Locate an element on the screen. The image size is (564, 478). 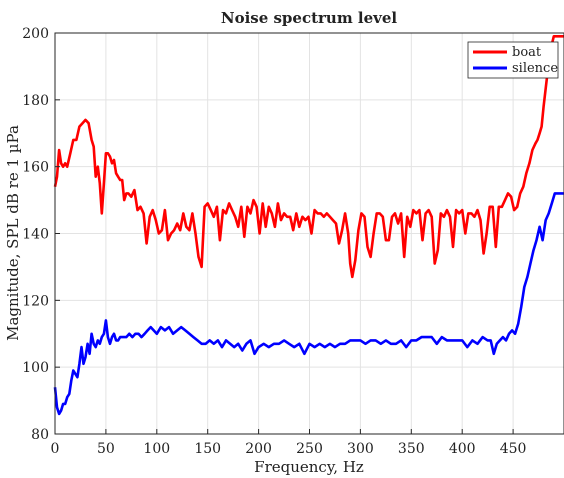
x-tick-label: 300 is located at coordinates (360, 449).